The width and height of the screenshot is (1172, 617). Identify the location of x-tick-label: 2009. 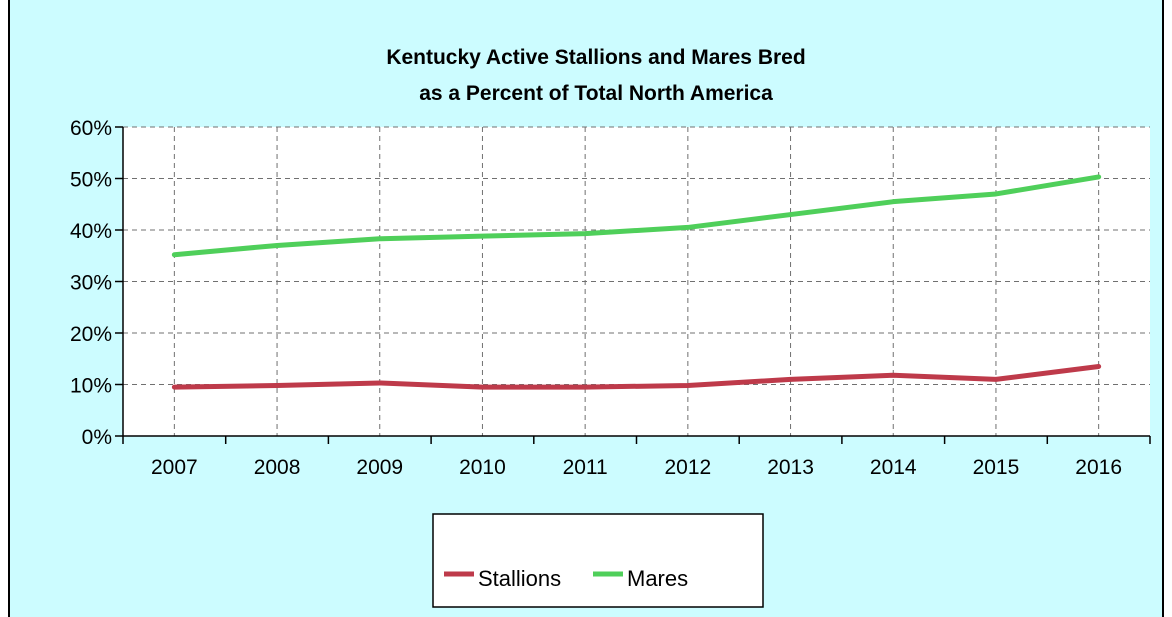
(379, 467).